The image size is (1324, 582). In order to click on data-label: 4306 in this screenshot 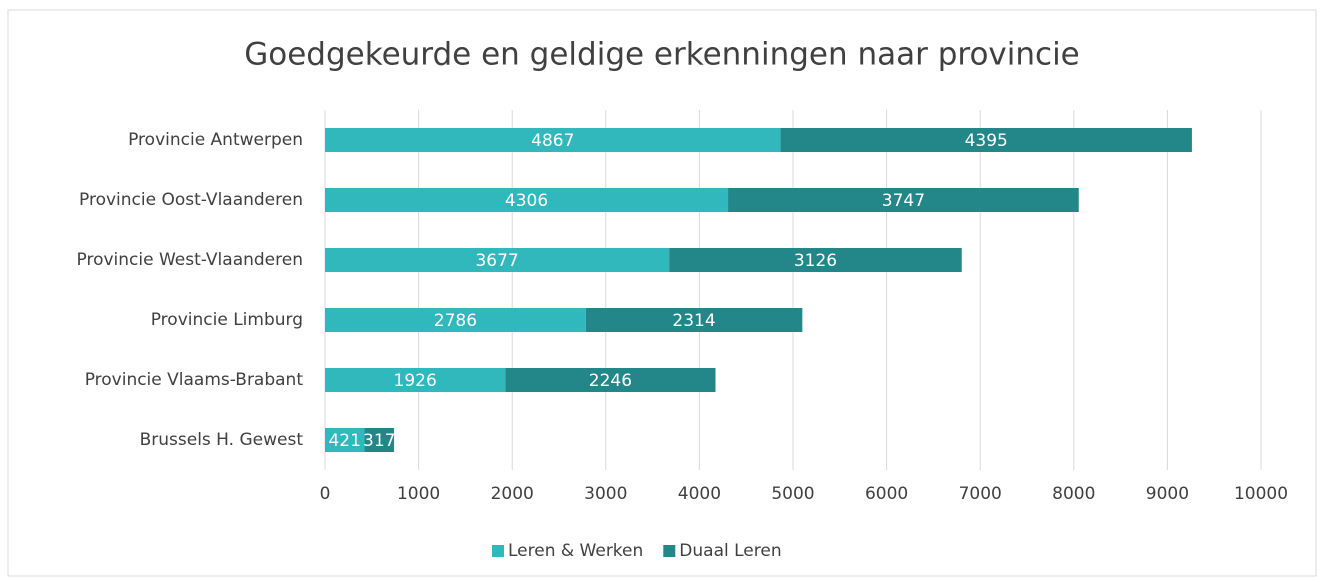, I will do `click(526, 201)`.